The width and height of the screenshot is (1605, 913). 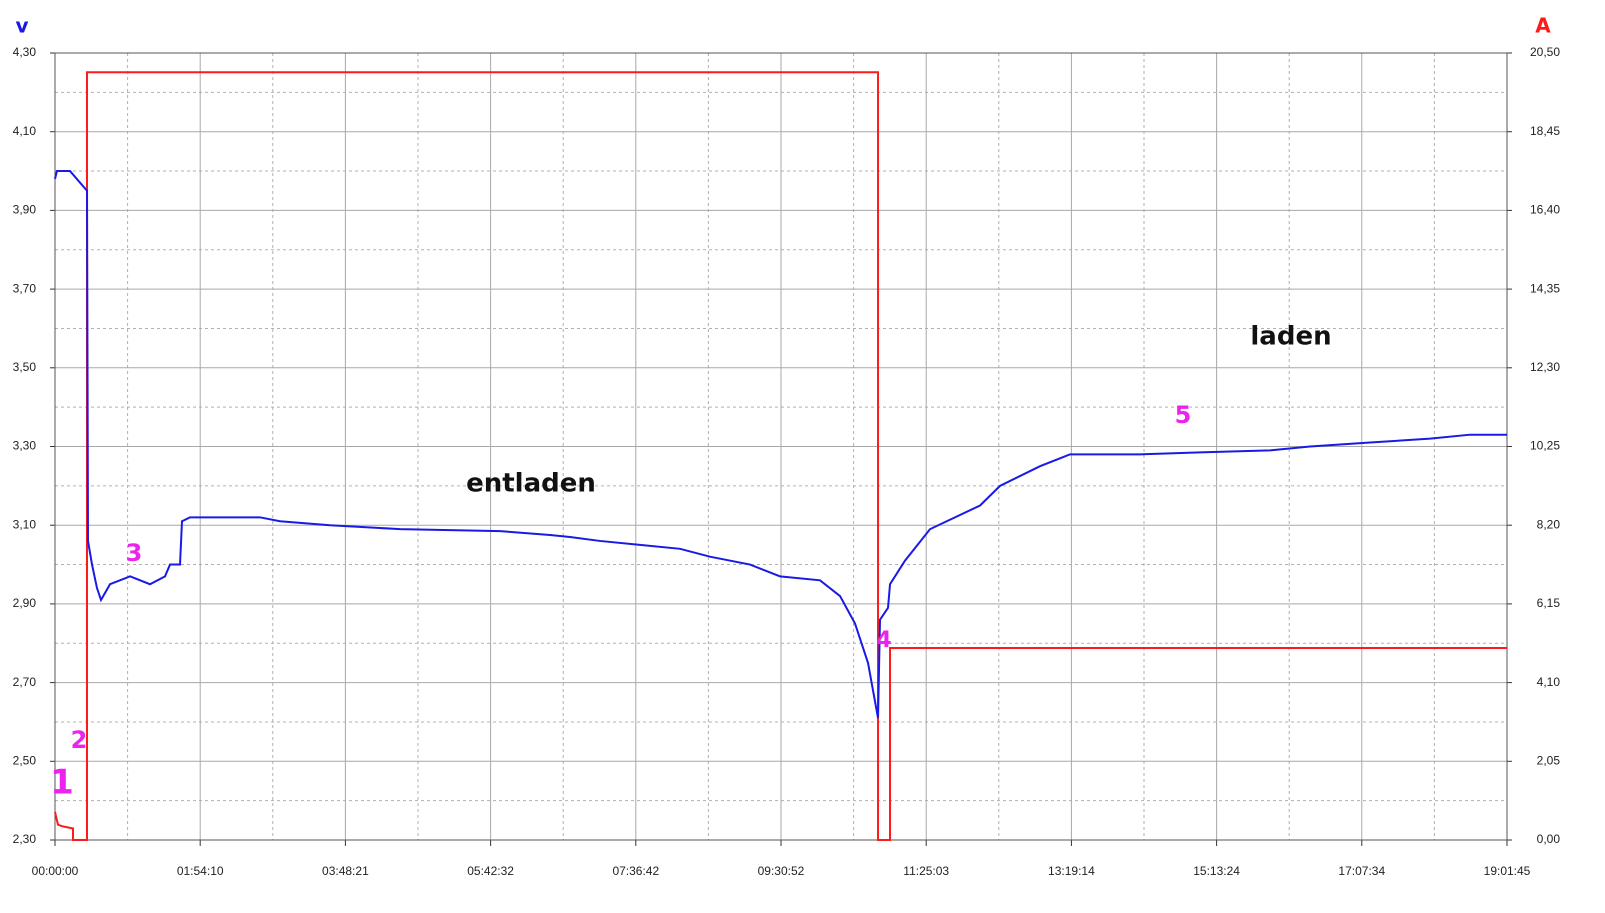 What do you see at coordinates (1549, 839) in the screenshot?
I see `y2-tick-label: 0,00` at bounding box center [1549, 839].